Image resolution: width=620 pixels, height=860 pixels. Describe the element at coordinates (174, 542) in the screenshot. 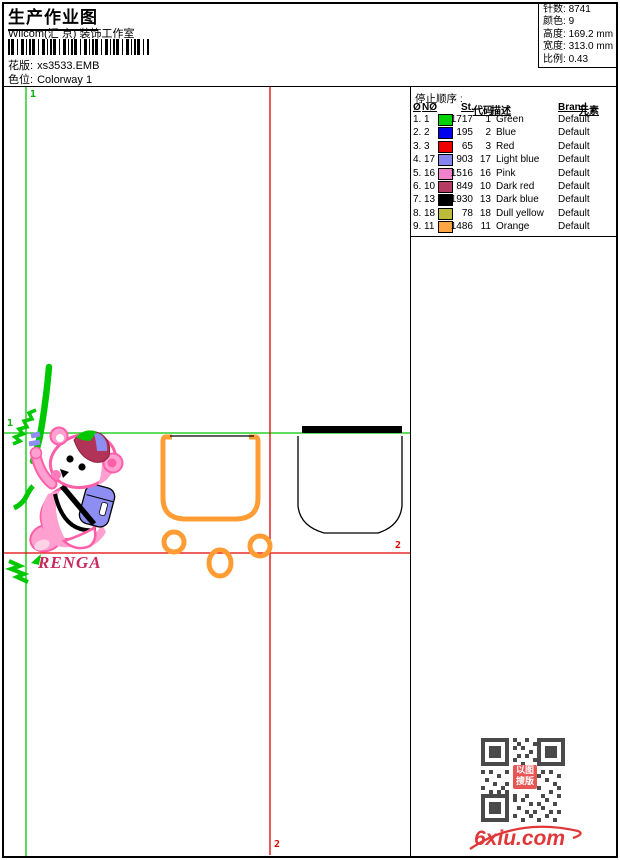

I see `orange-ring-left` at that location.